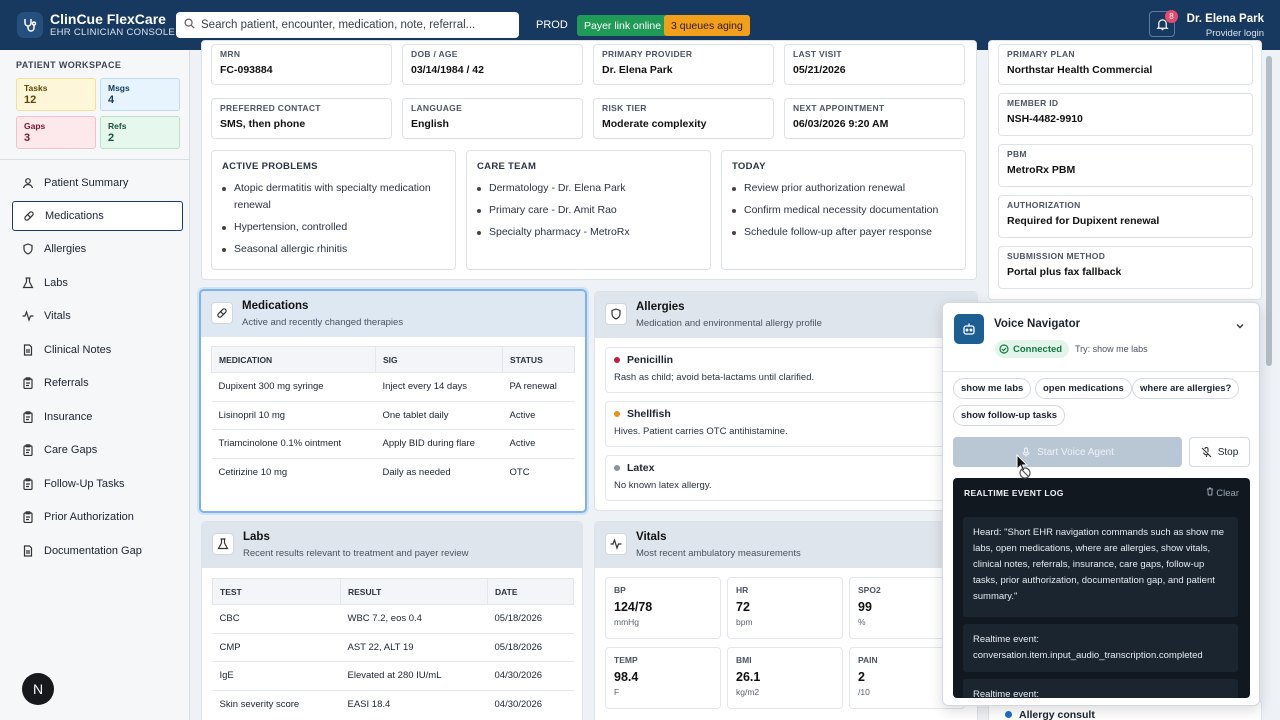  I want to click on vital-card-hr: HR 72 bpm, so click(785, 608).